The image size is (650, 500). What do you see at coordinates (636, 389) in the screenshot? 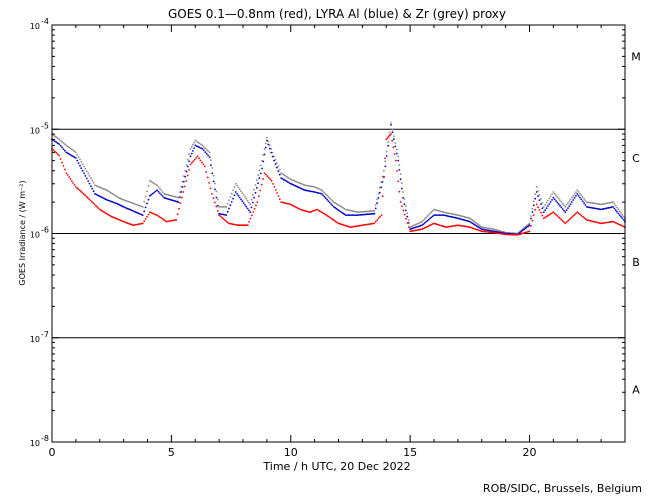
I see `flare-class-label: A` at bounding box center [636, 389].